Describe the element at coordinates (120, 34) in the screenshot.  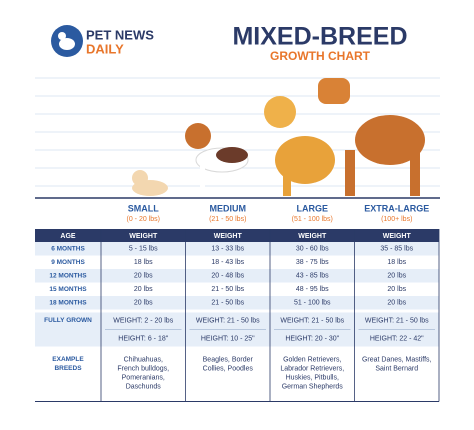
I see `logo-text: PET NEWS` at that location.